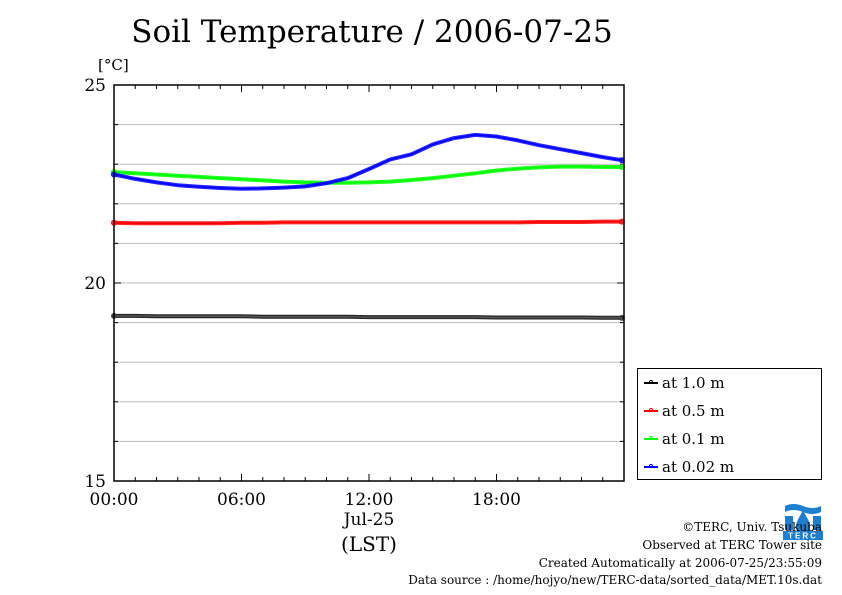 Image resolution: width=842 pixels, height=595 pixels. What do you see at coordinates (95, 86) in the screenshot?
I see `y-tick-label: 25` at bounding box center [95, 86].